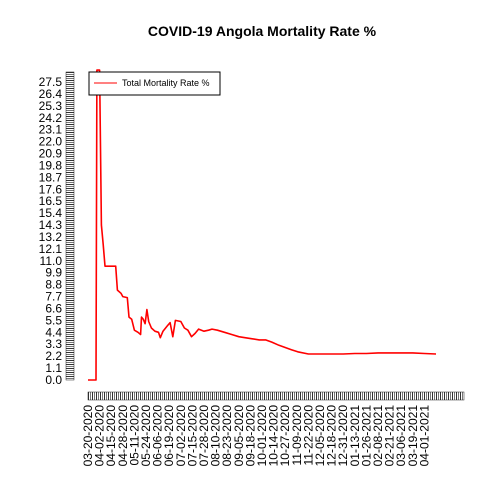 Image resolution: width=480 pixels, height=480 pixels. What do you see at coordinates (216, 436) in the screenshot?
I see `x-tick-label: 08-10-2020` at bounding box center [216, 436].